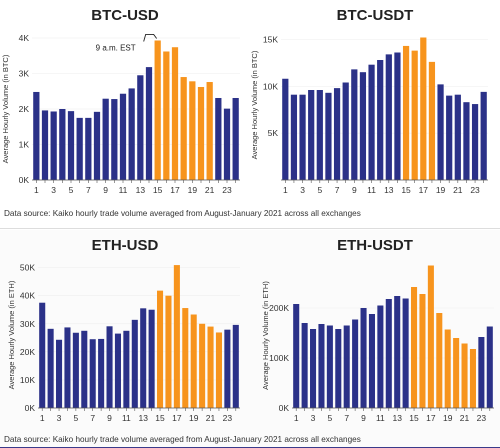  What do you see at coordinates (250, 228) in the screenshot?
I see `divider` at bounding box center [250, 228].